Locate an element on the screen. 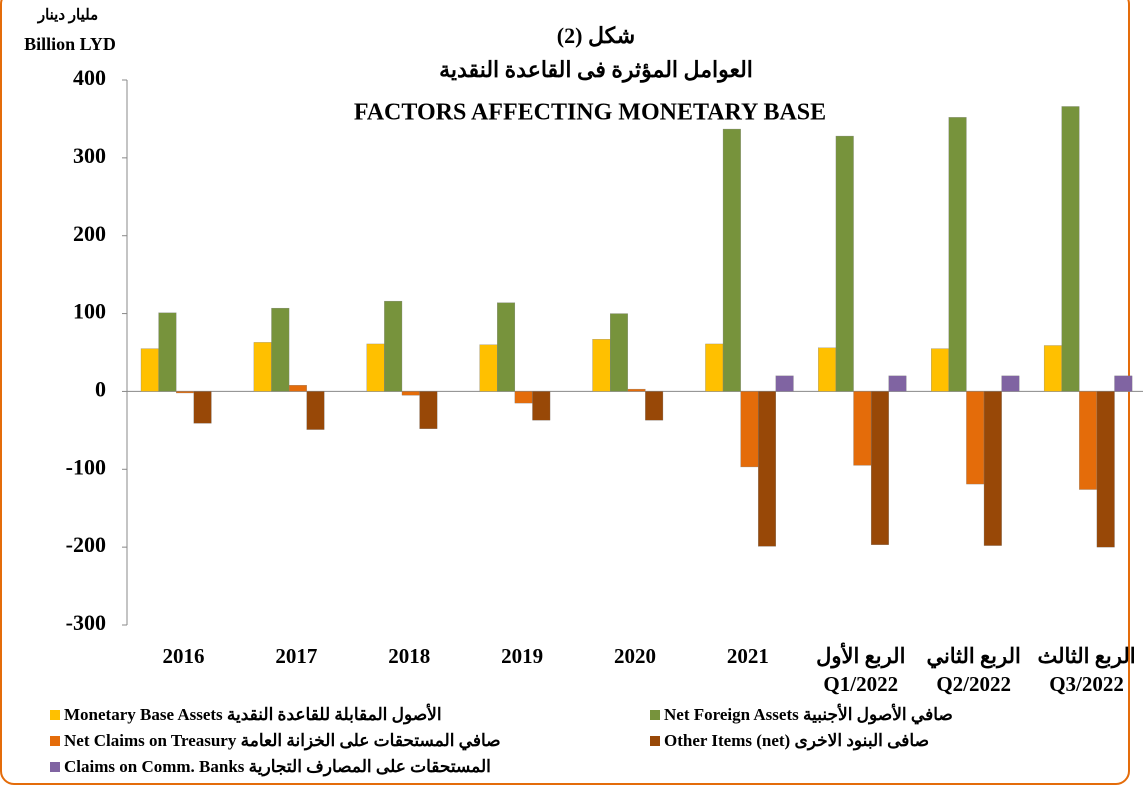 This screenshot has width=1144, height=790. x-tick-label: 2020 is located at coordinates (635, 656).